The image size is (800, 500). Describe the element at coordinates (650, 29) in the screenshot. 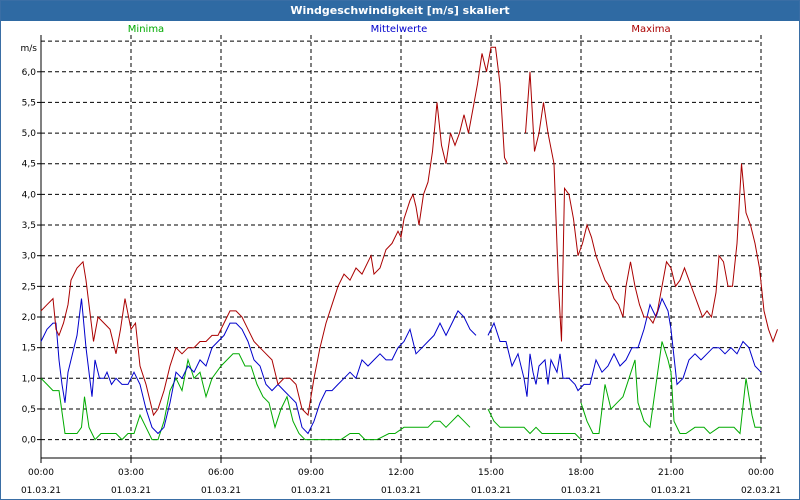

I see `legend-maxima: Maxima` at that location.